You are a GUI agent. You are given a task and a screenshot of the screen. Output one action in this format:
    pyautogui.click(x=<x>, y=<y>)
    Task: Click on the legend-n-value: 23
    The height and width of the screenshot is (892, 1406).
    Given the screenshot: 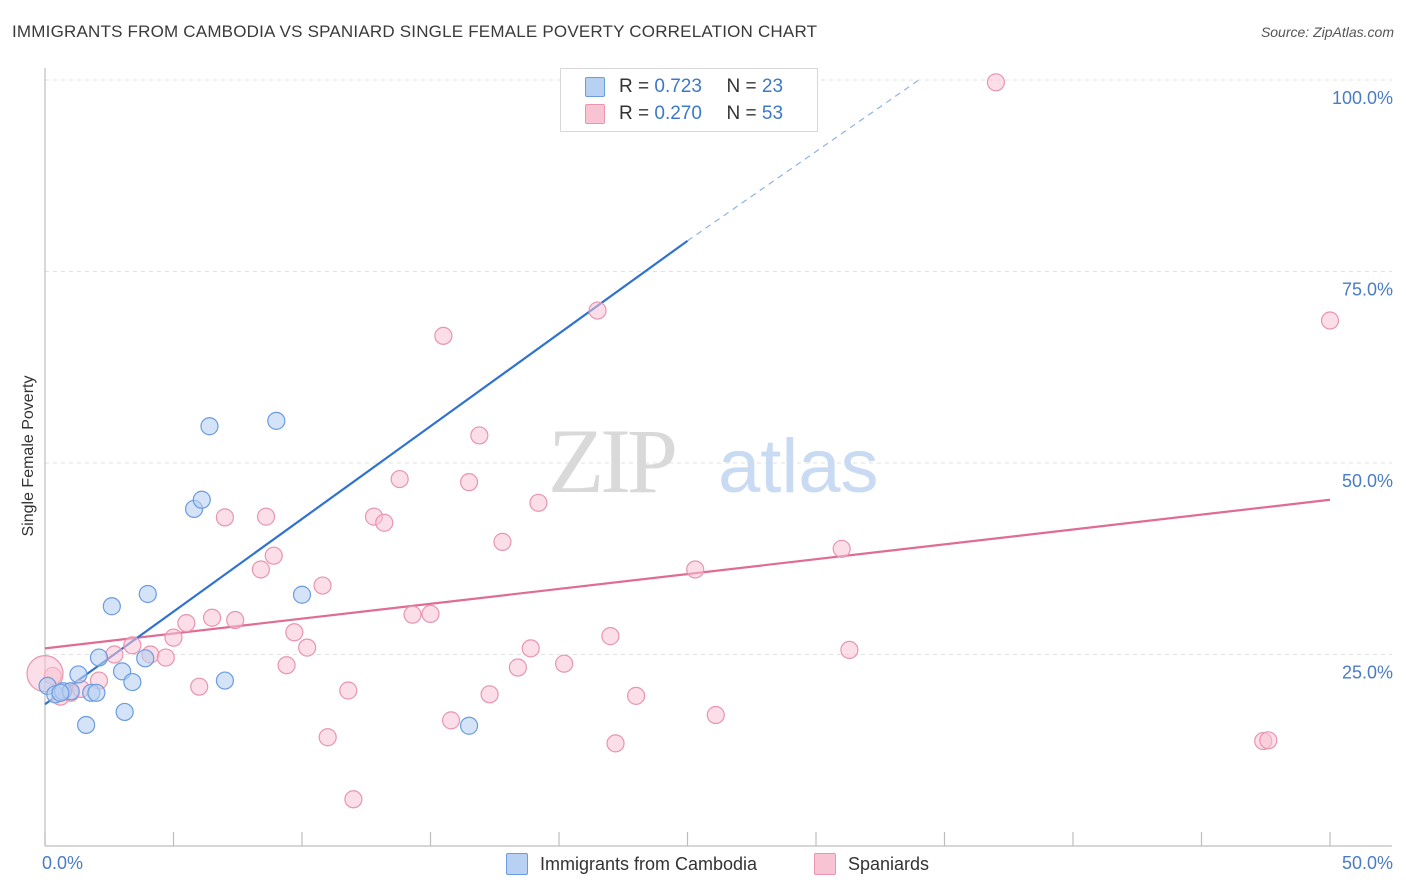 What is the action you would take?
    pyautogui.click(x=772, y=86)
    